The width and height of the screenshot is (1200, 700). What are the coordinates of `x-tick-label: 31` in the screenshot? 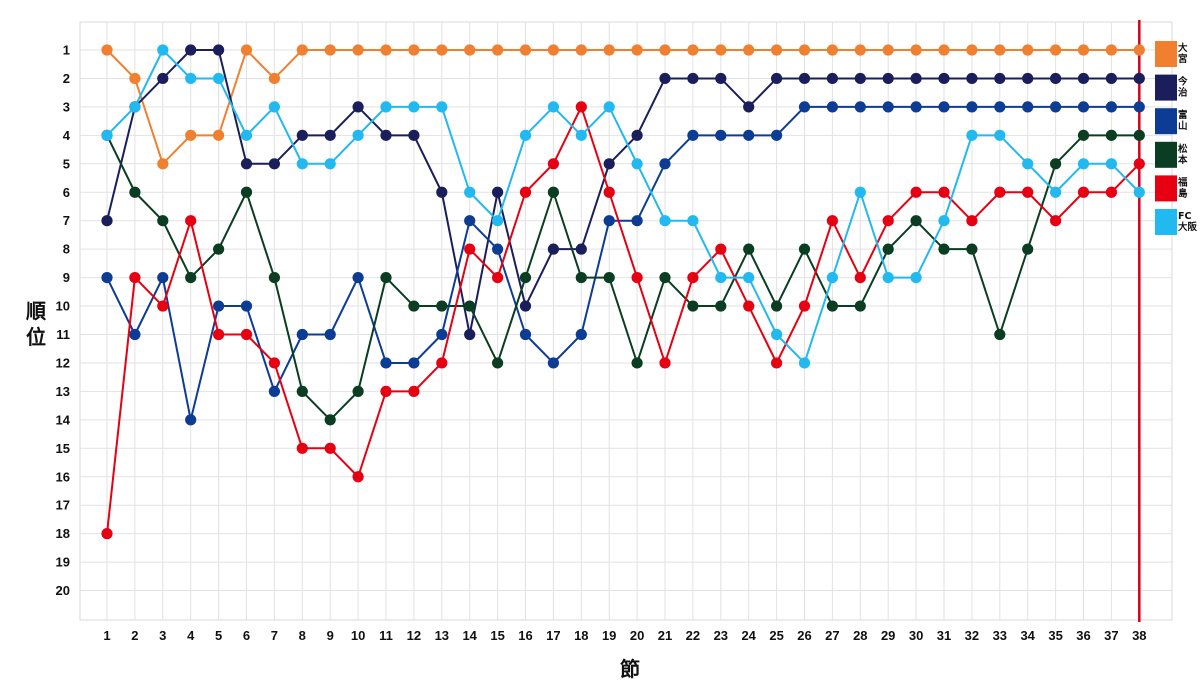 It's located at (944, 635).